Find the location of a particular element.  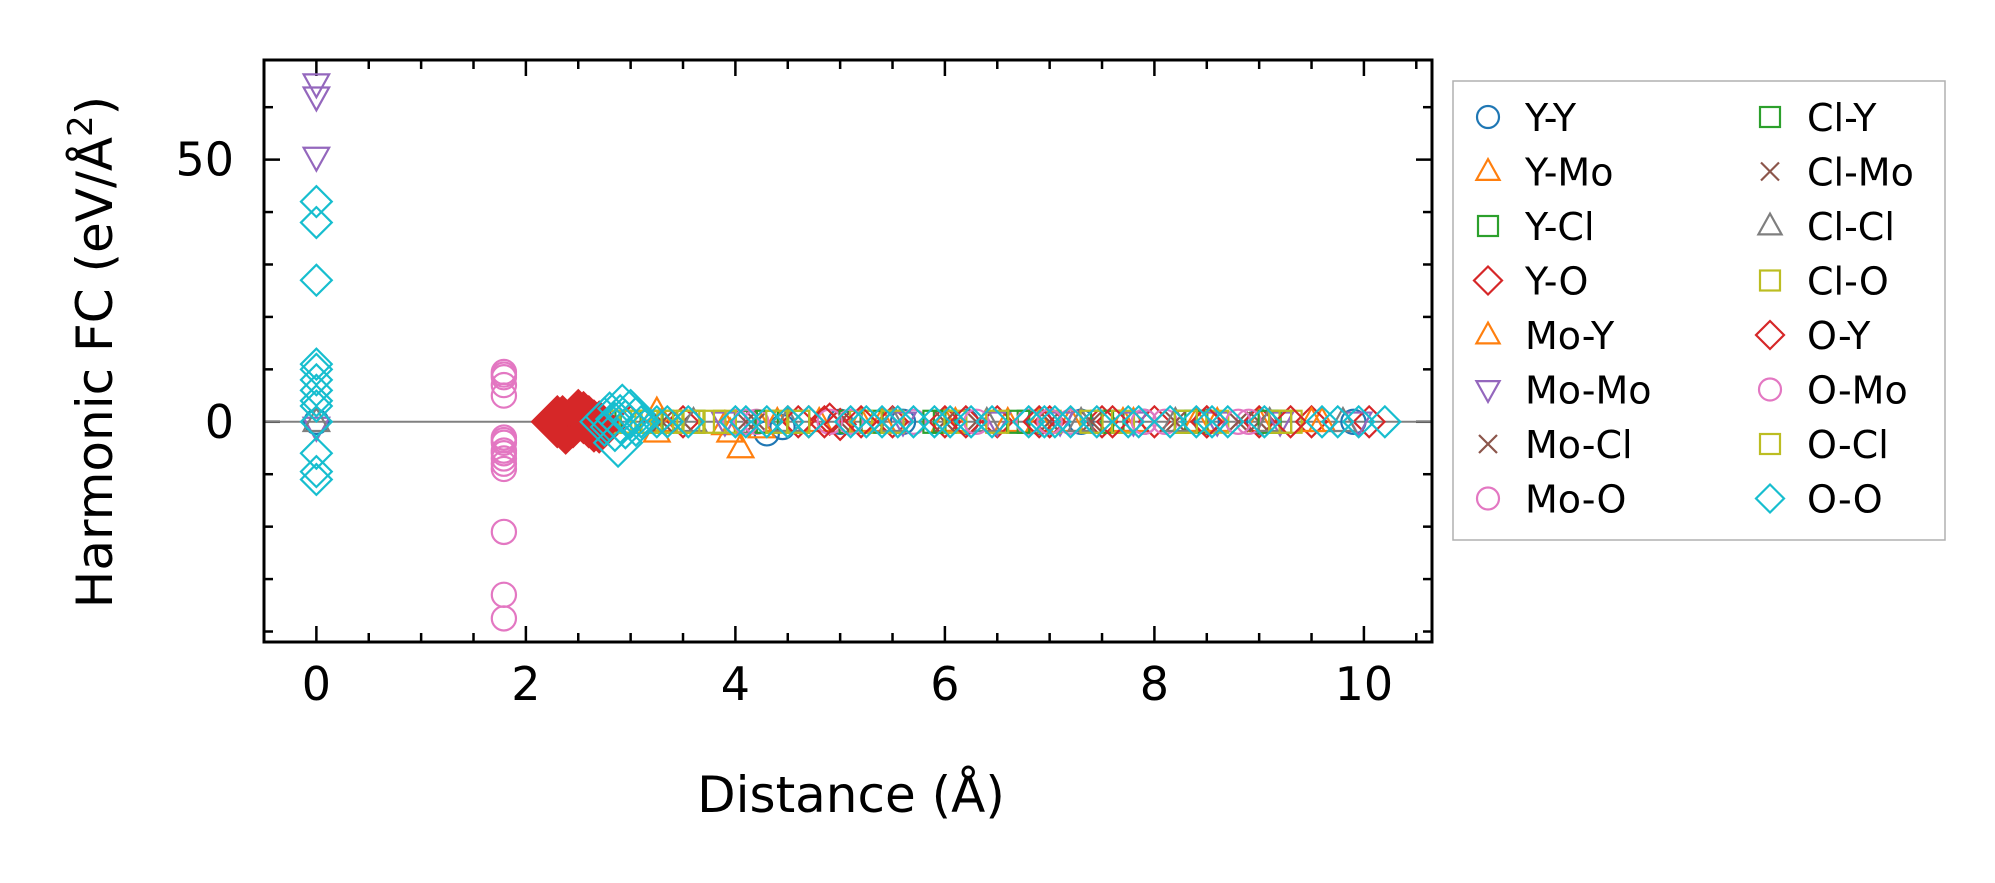

data-point-cl-cl is located at coordinates (316, 419).